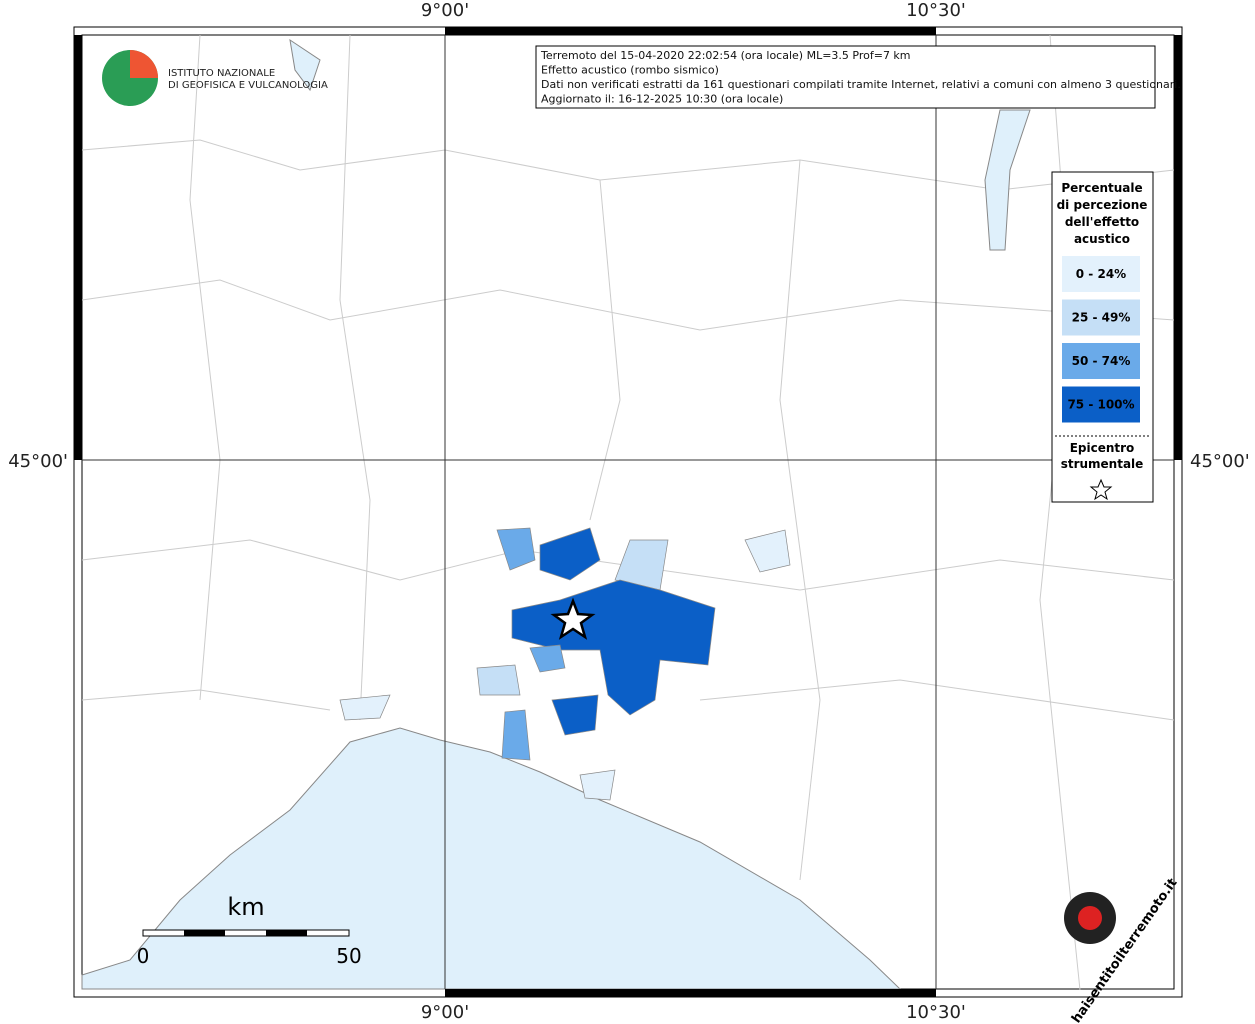 The width and height of the screenshot is (1255, 1024). What do you see at coordinates (1102, 239) in the screenshot?
I see `legend-title: acustico` at bounding box center [1102, 239].